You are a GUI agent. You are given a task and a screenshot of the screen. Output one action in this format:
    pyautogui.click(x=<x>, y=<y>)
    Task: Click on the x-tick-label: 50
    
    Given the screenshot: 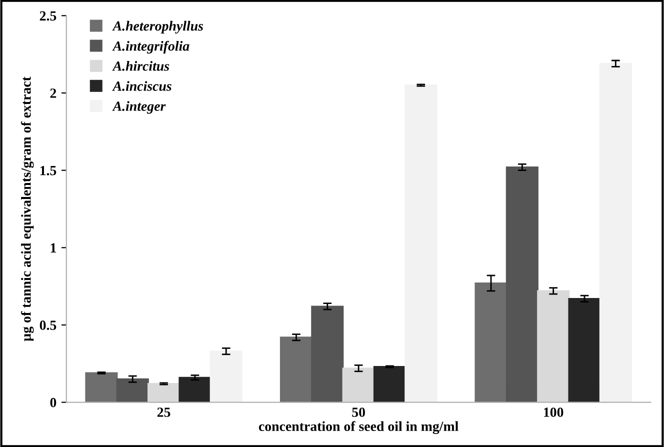 What is the action you would take?
    pyautogui.click(x=358, y=412)
    